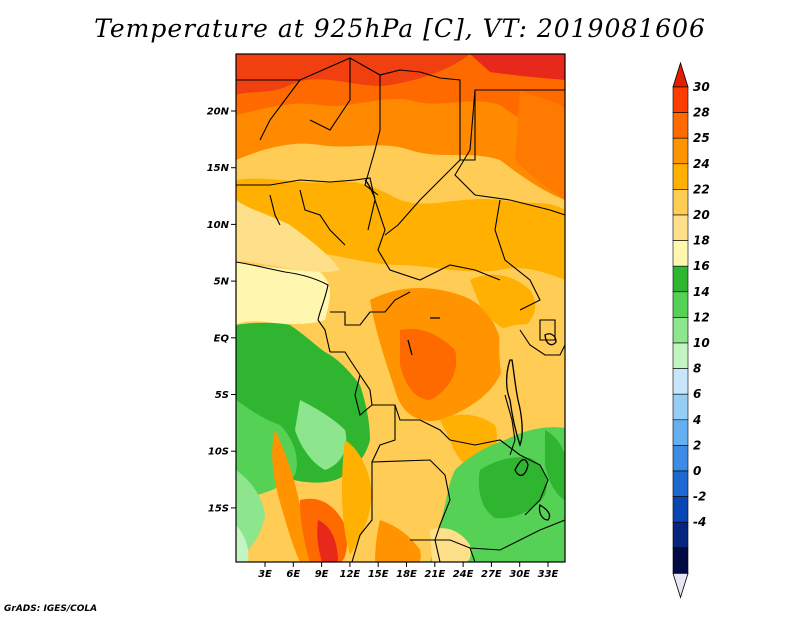 Image resolution: width=800 pixels, height=618 pixels. I want to click on lon-label: 33E, so click(548, 574).